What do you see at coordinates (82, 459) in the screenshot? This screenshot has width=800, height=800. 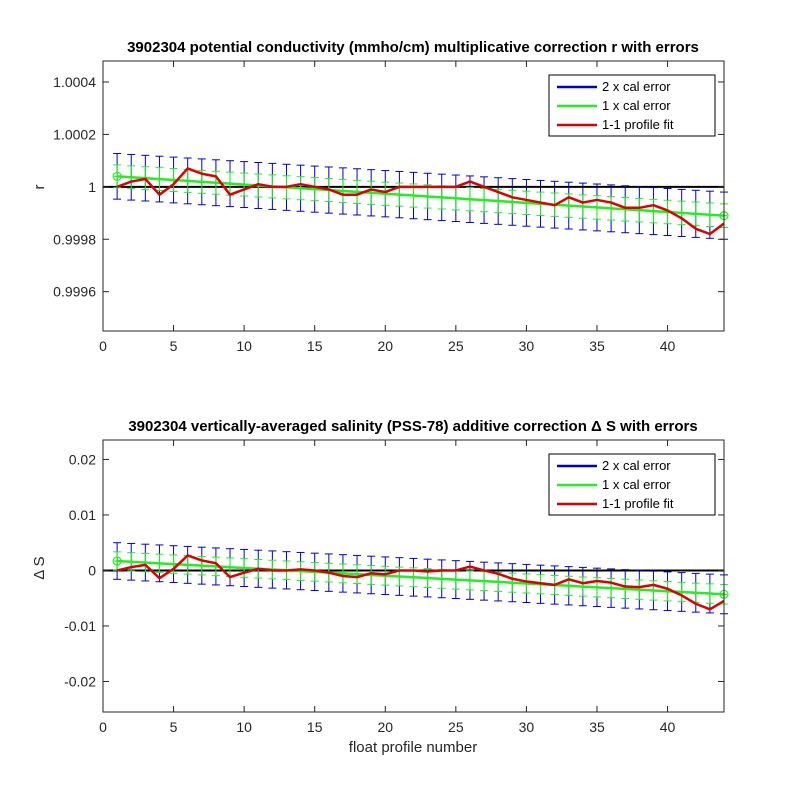 I see `y-tick-label: 0.02` at bounding box center [82, 459].